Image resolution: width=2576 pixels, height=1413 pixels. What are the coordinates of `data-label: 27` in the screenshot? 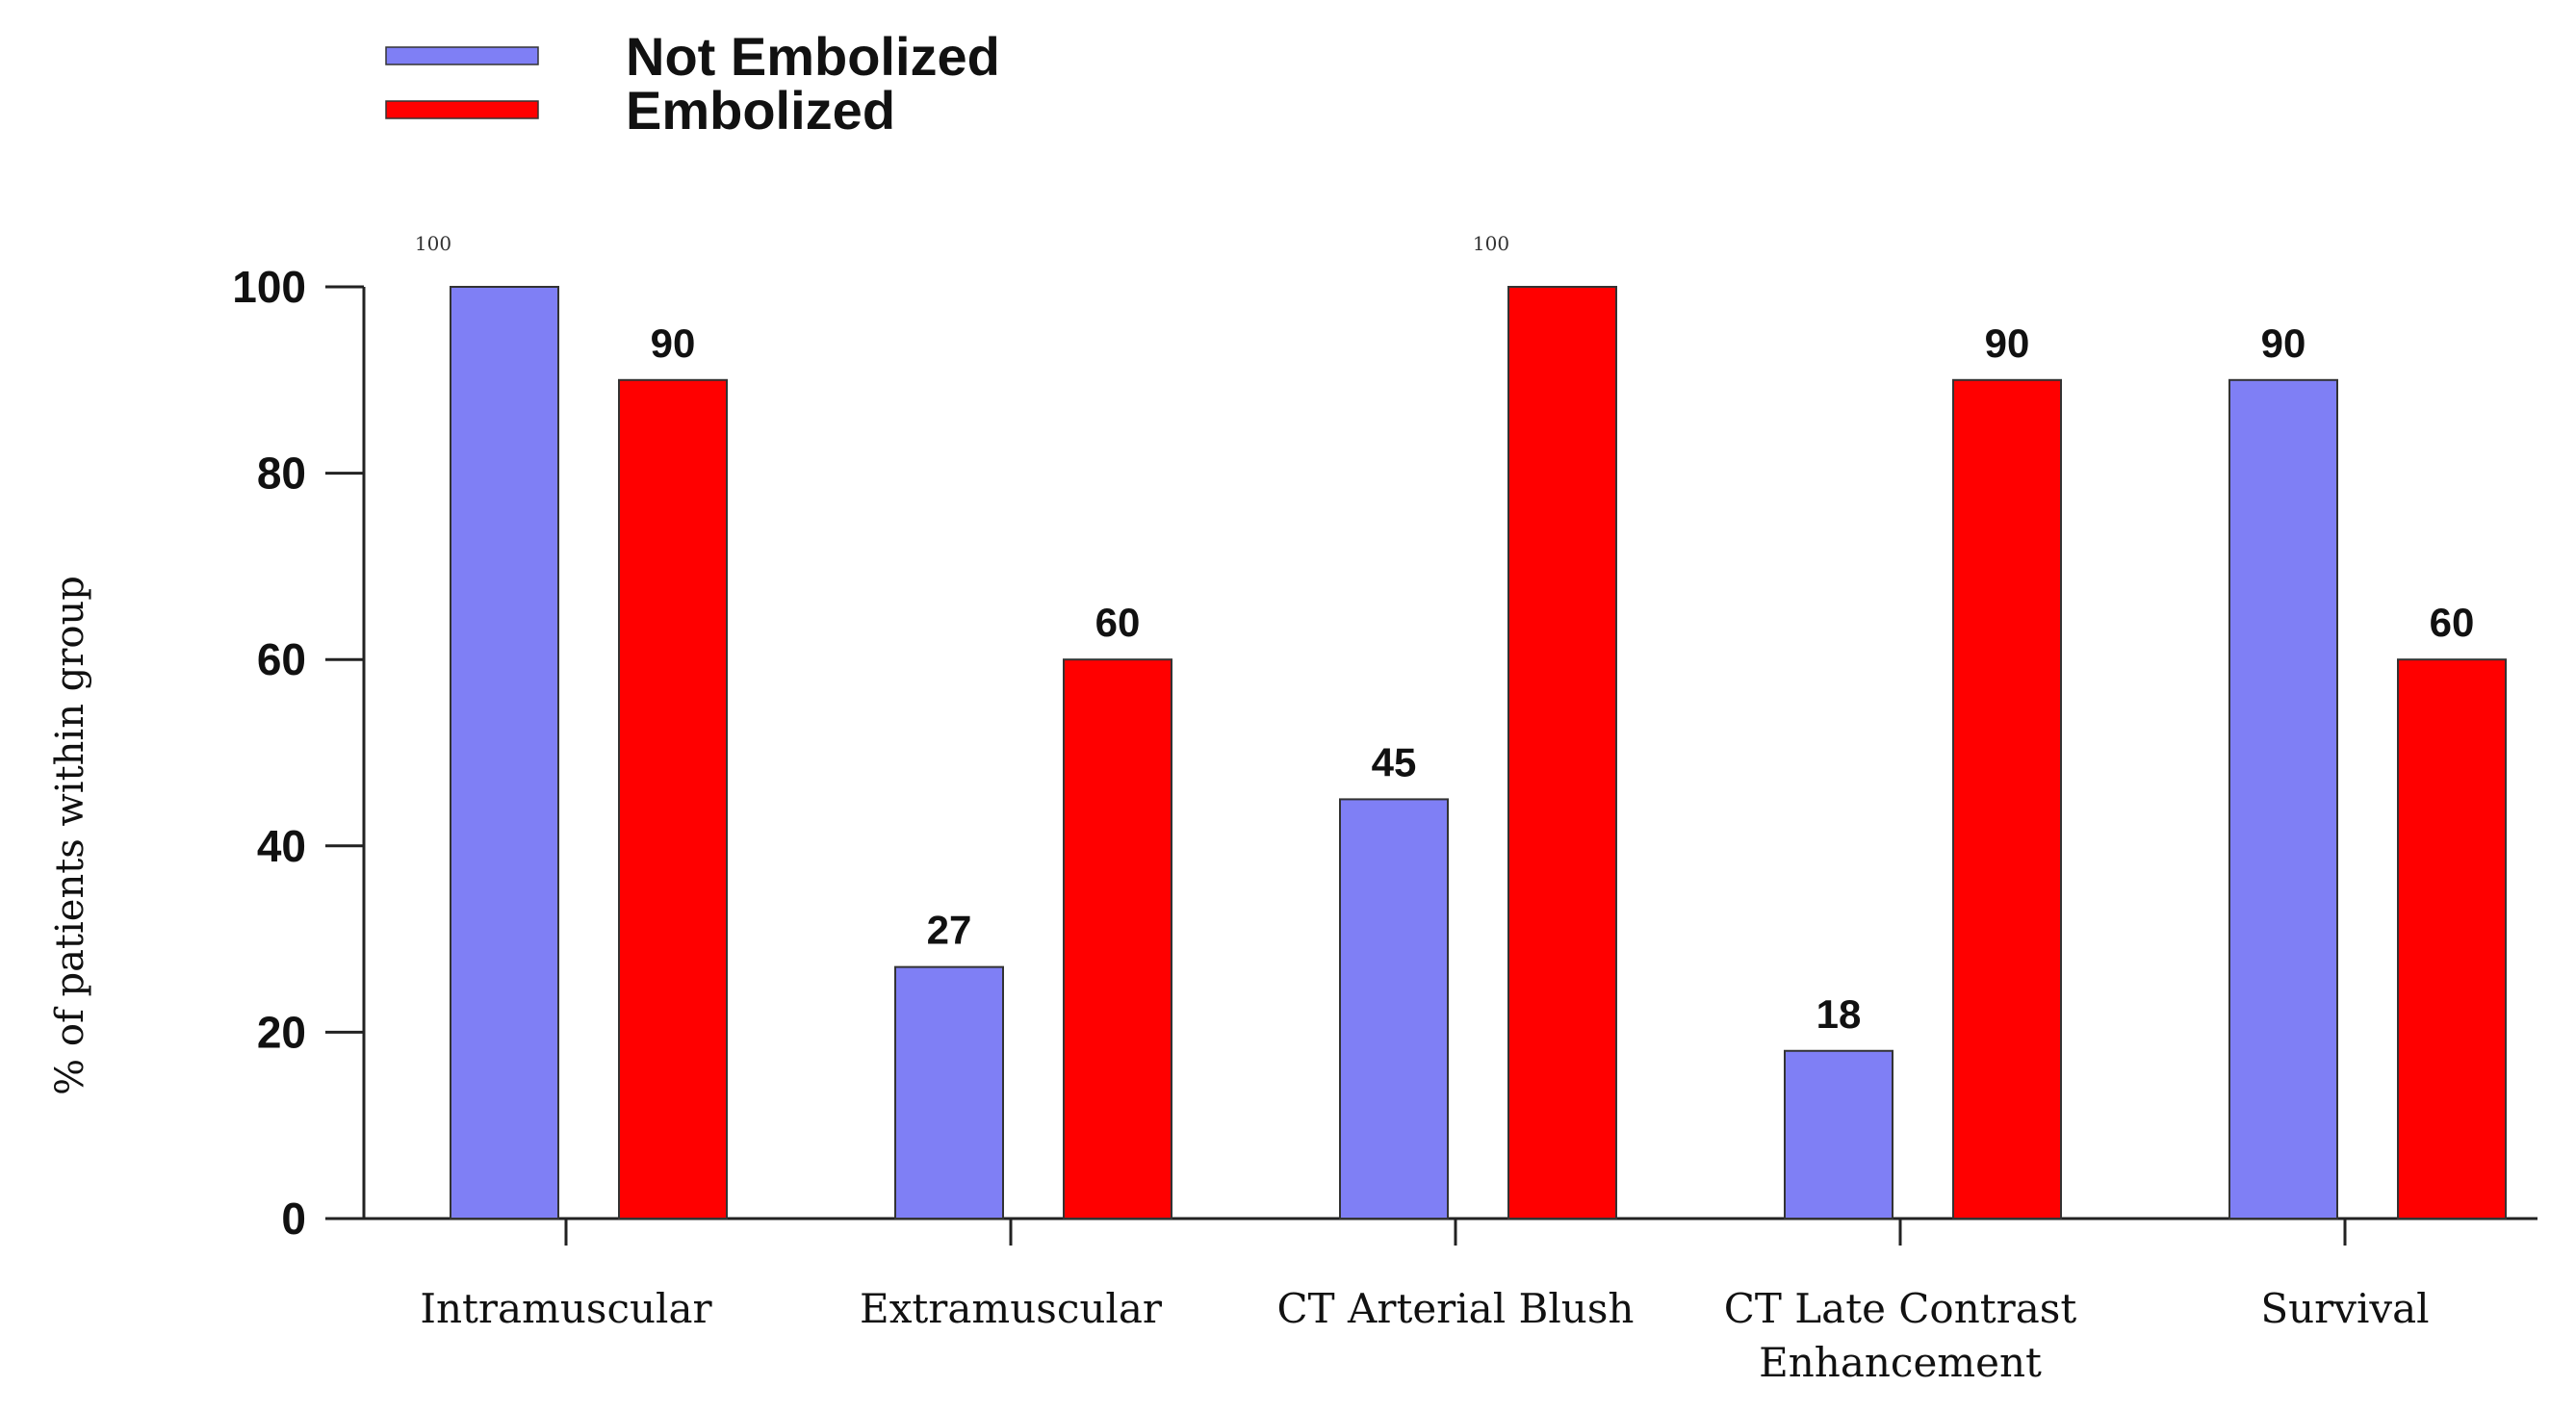 It's located at (949, 930).